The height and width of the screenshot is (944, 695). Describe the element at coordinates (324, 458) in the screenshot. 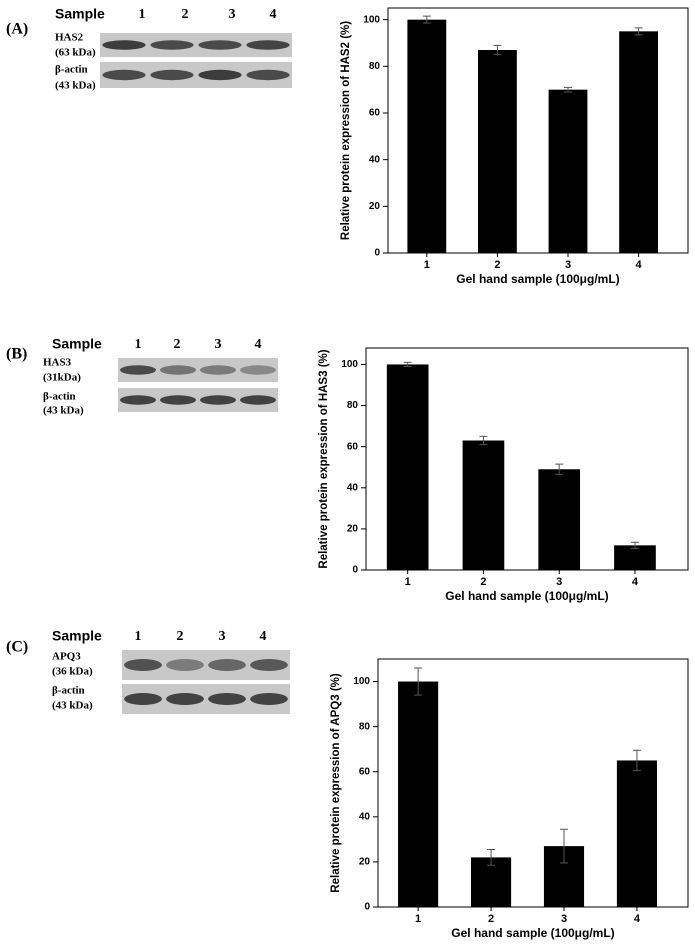

I see `y-axis-label: Relative protein expression of HAS3 (%)` at that location.